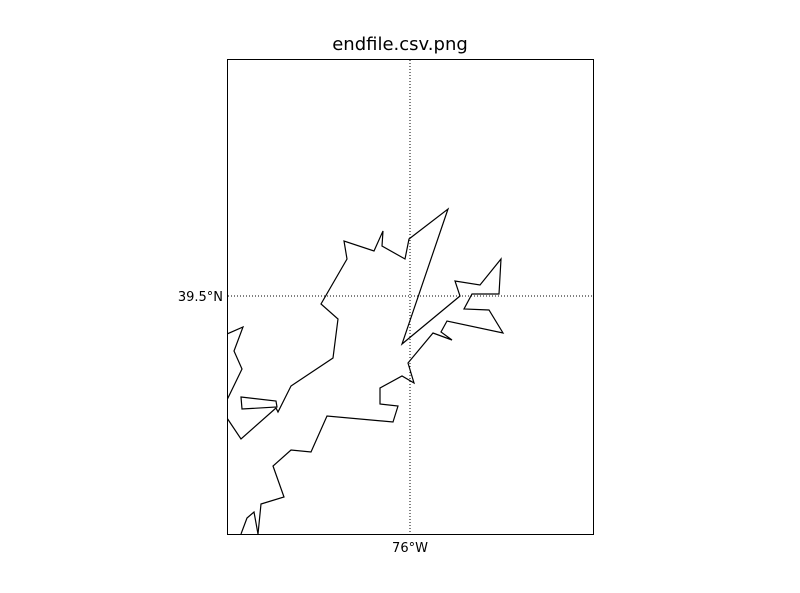 This screenshot has height=593, width=800. I want to click on map-title: endfile.csv.png, so click(400, 44).